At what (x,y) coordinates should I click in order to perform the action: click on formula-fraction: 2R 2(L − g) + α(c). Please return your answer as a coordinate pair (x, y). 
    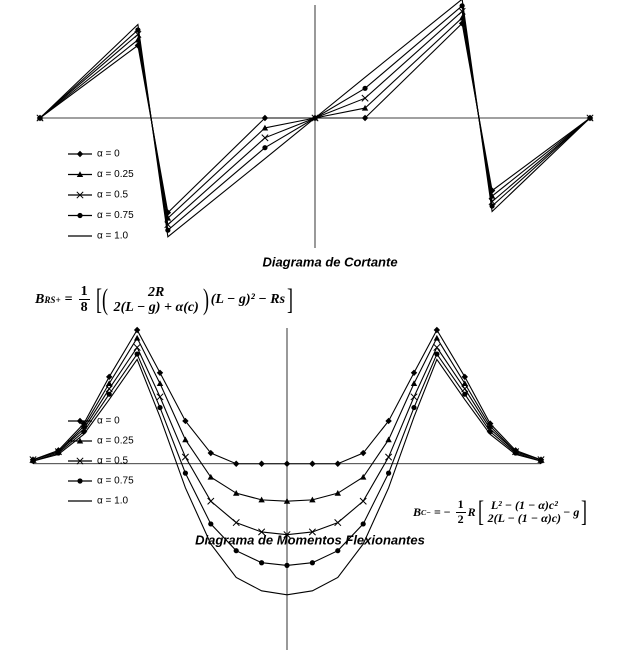
    Looking at the image, I should click on (156, 300).